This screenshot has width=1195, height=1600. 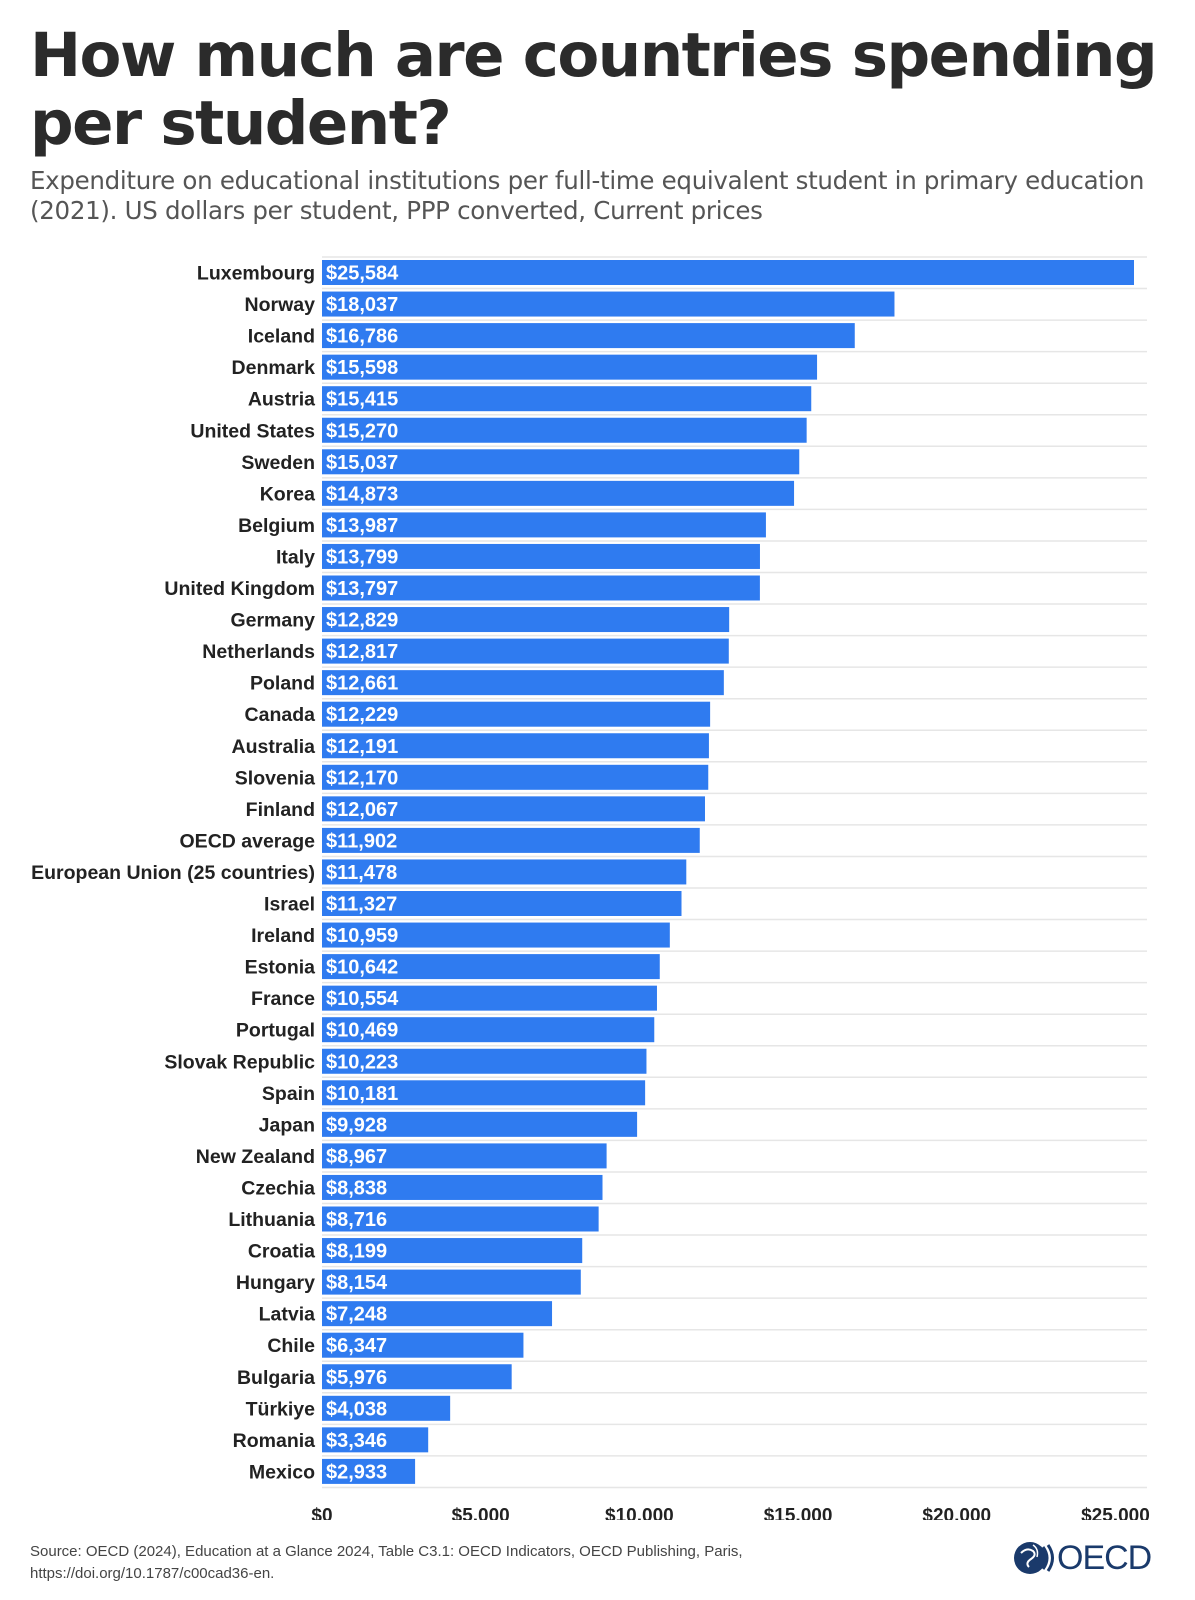 What do you see at coordinates (639, 1512) in the screenshot?
I see `x-tick-label: $10,000` at bounding box center [639, 1512].